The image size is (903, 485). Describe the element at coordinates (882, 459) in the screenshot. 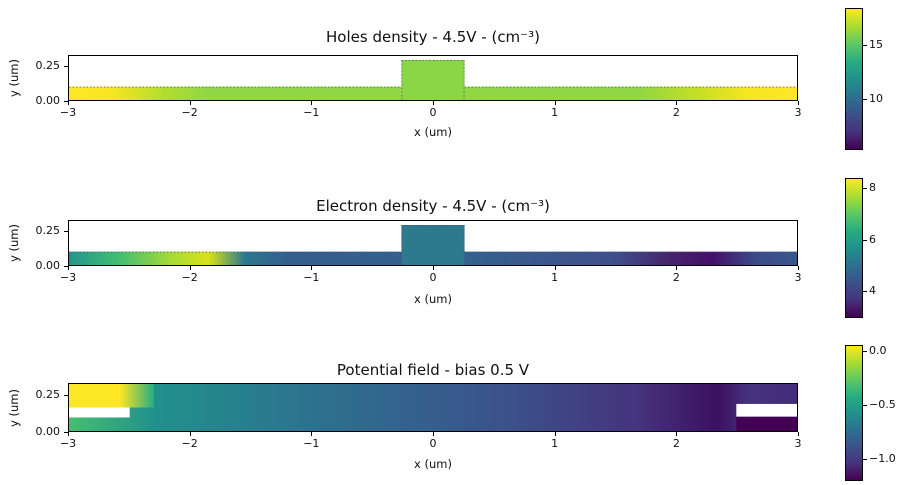

I see `colorbar-tick-label: −1.0` at that location.